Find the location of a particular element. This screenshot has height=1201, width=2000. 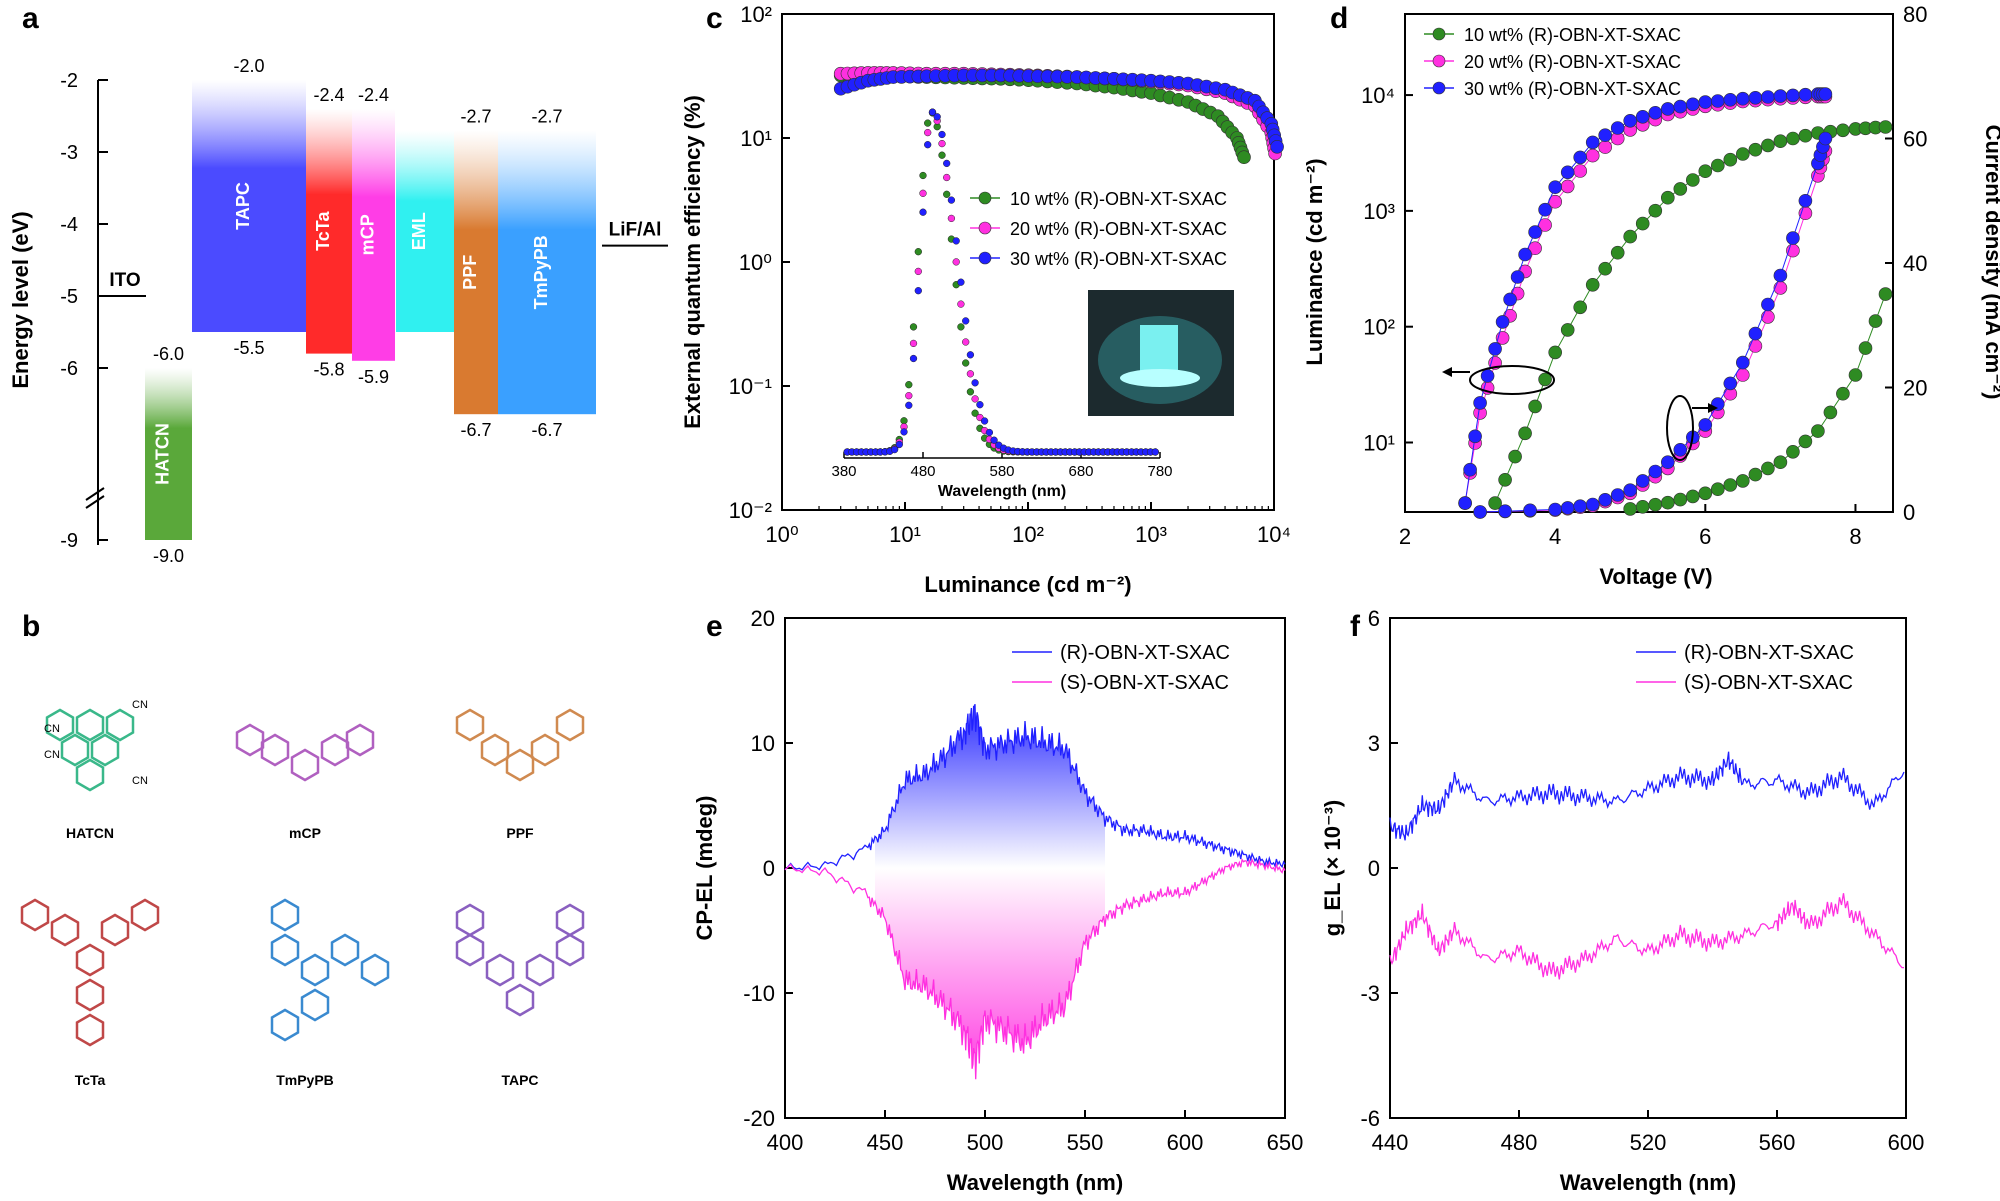

energy-band-label: PPF is located at coordinates (470, 272).